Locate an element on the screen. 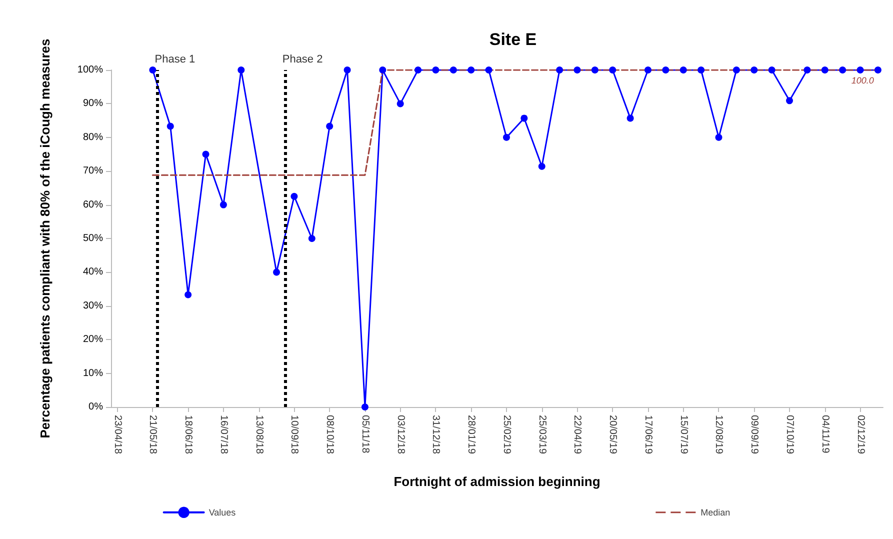  x-tick-label: 31/12/18 is located at coordinates (436, 434).